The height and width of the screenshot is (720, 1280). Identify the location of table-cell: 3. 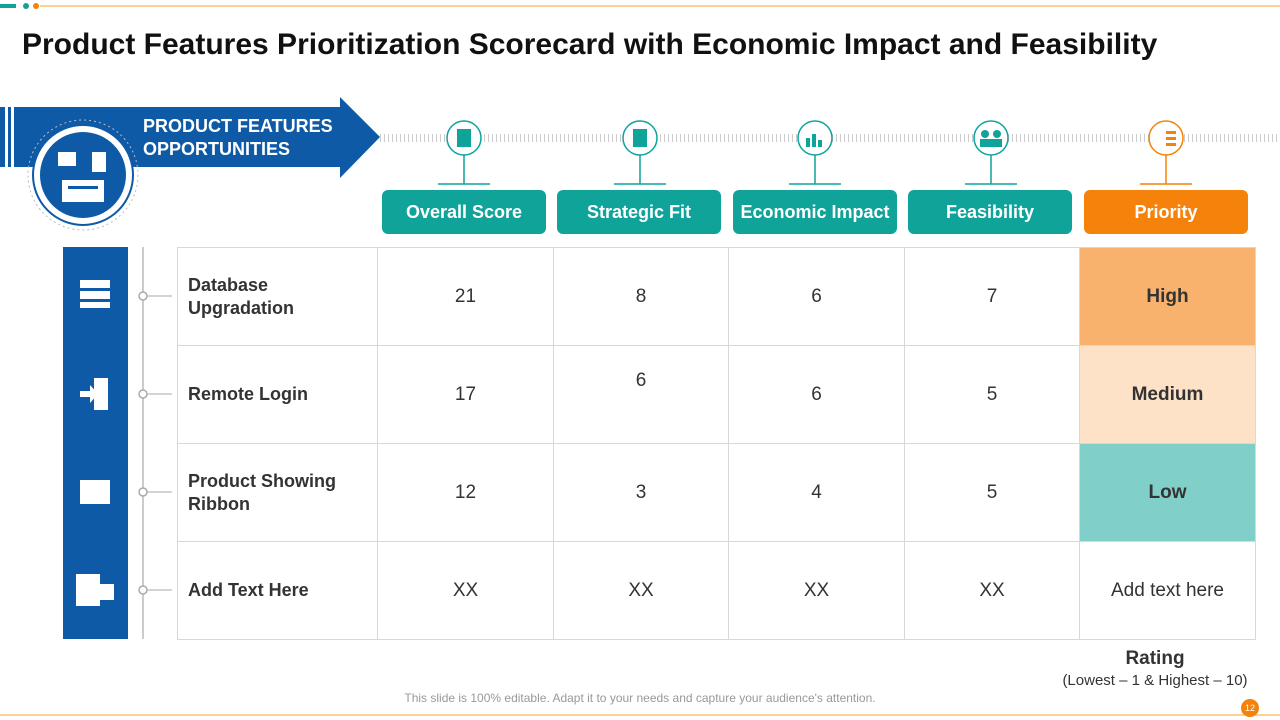
(641, 492).